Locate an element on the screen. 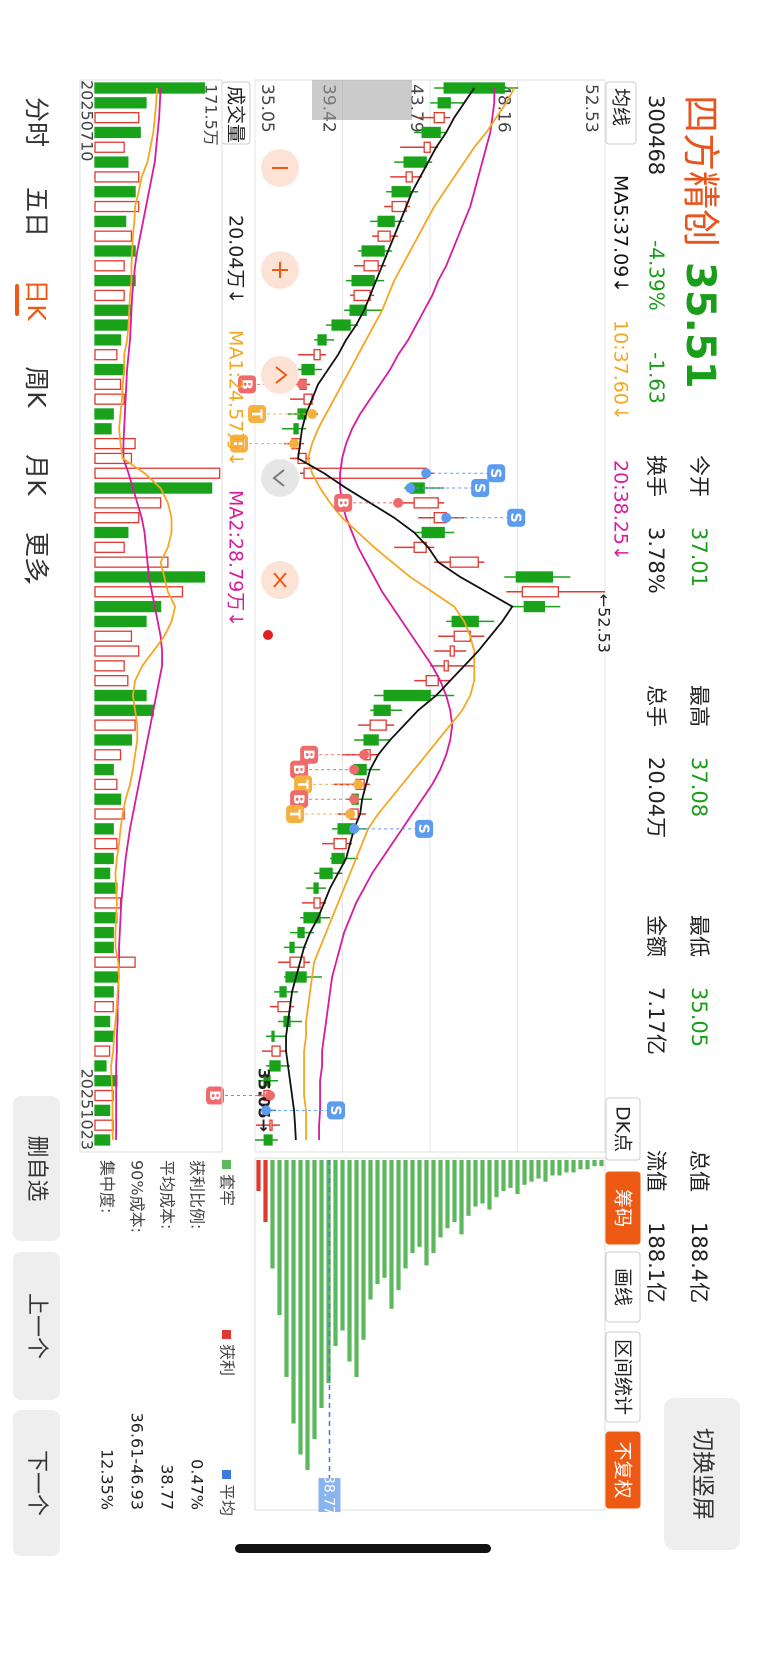 The width and height of the screenshot is (768, 1662). y-tick-label: 52.53 is located at coordinates (591, 108).